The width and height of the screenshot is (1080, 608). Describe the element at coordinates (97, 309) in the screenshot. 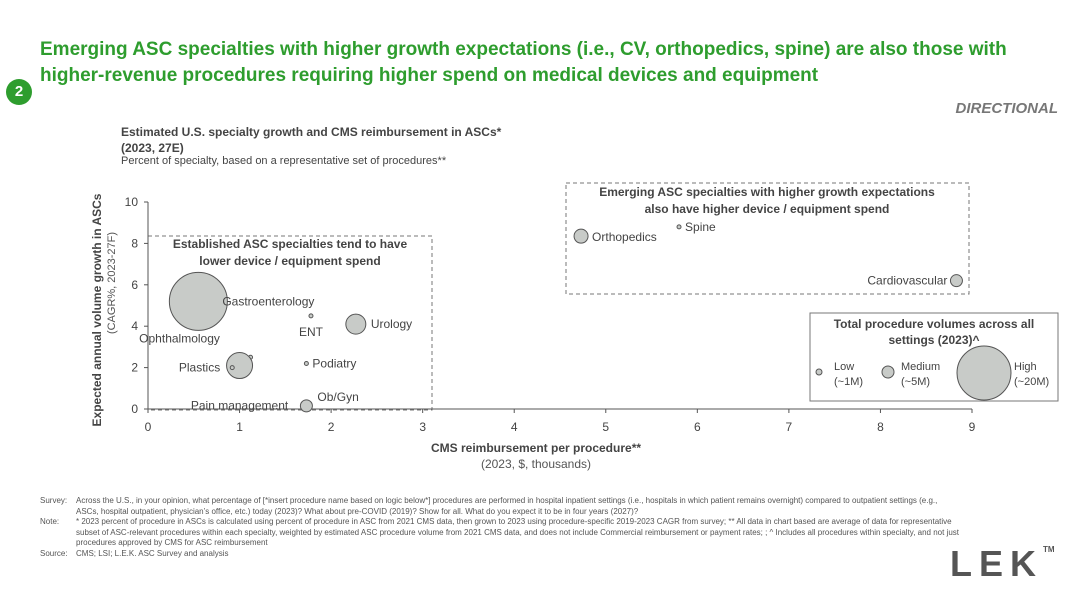

I see `y-axis-label: Expected annual volume growth in ASCs` at that location.